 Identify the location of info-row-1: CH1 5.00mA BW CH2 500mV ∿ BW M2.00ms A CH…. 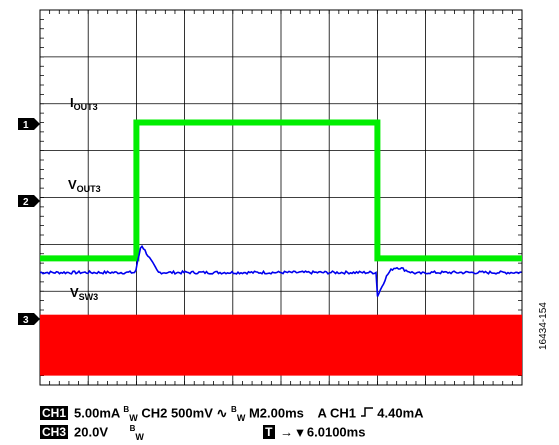
(232, 414).